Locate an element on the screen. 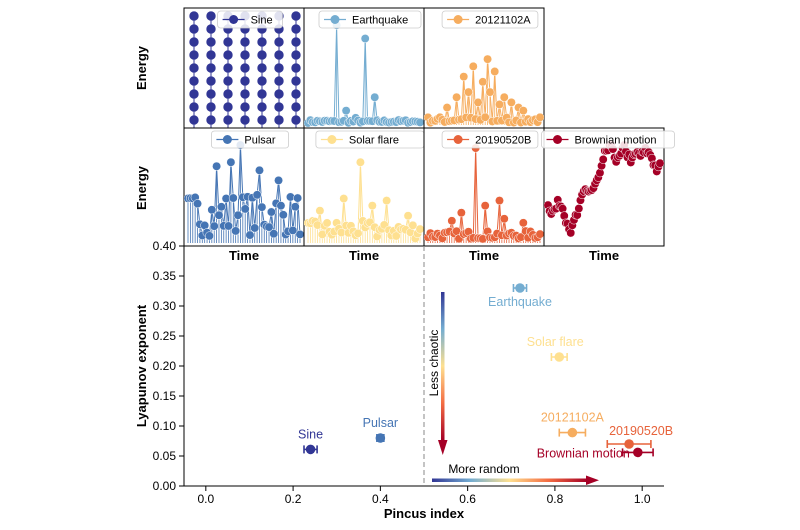 The height and width of the screenshot is (530, 800). x-ticks: 0.0 0.2 0.4 0.6 0.8 1.0 is located at coordinates (424, 496).